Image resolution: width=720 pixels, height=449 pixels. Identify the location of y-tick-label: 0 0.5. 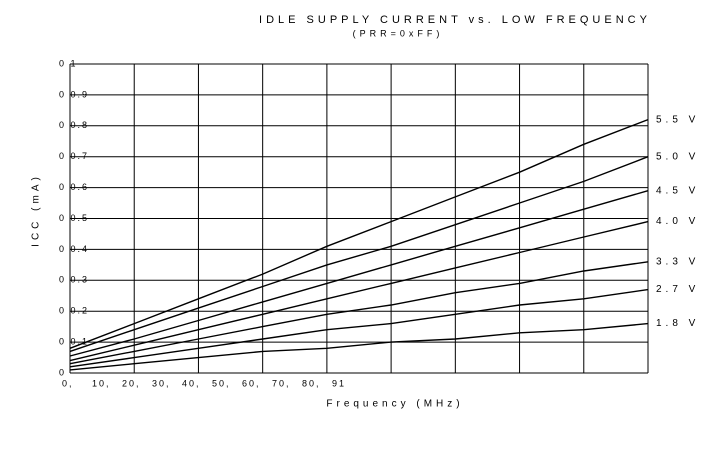
(74, 218).